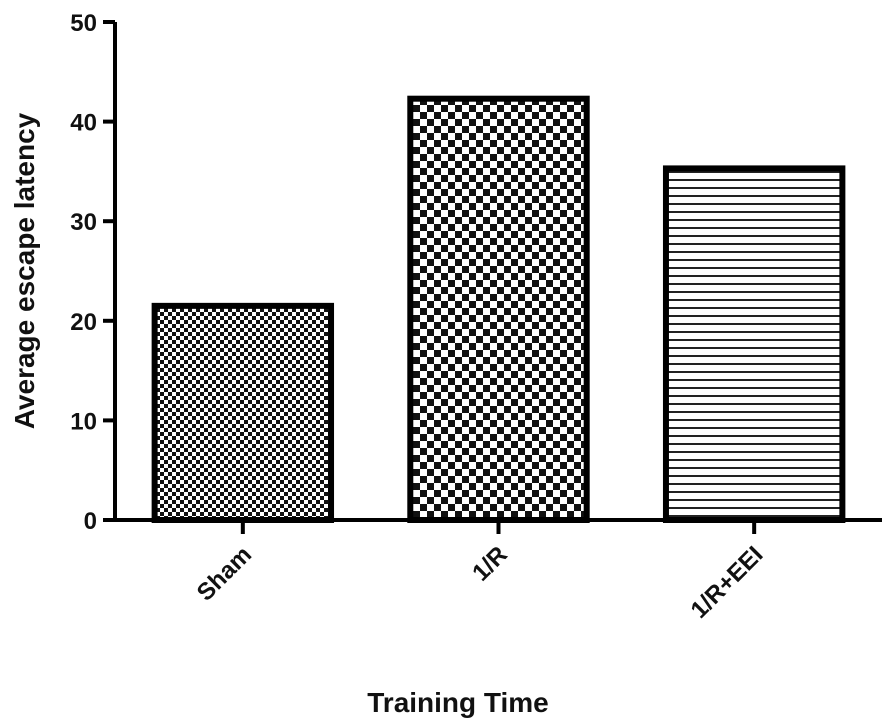 The image size is (889, 727). What do you see at coordinates (92, 272) in the screenshot?
I see `y-ticks-group: 0 10 20 30 40 50` at bounding box center [92, 272].